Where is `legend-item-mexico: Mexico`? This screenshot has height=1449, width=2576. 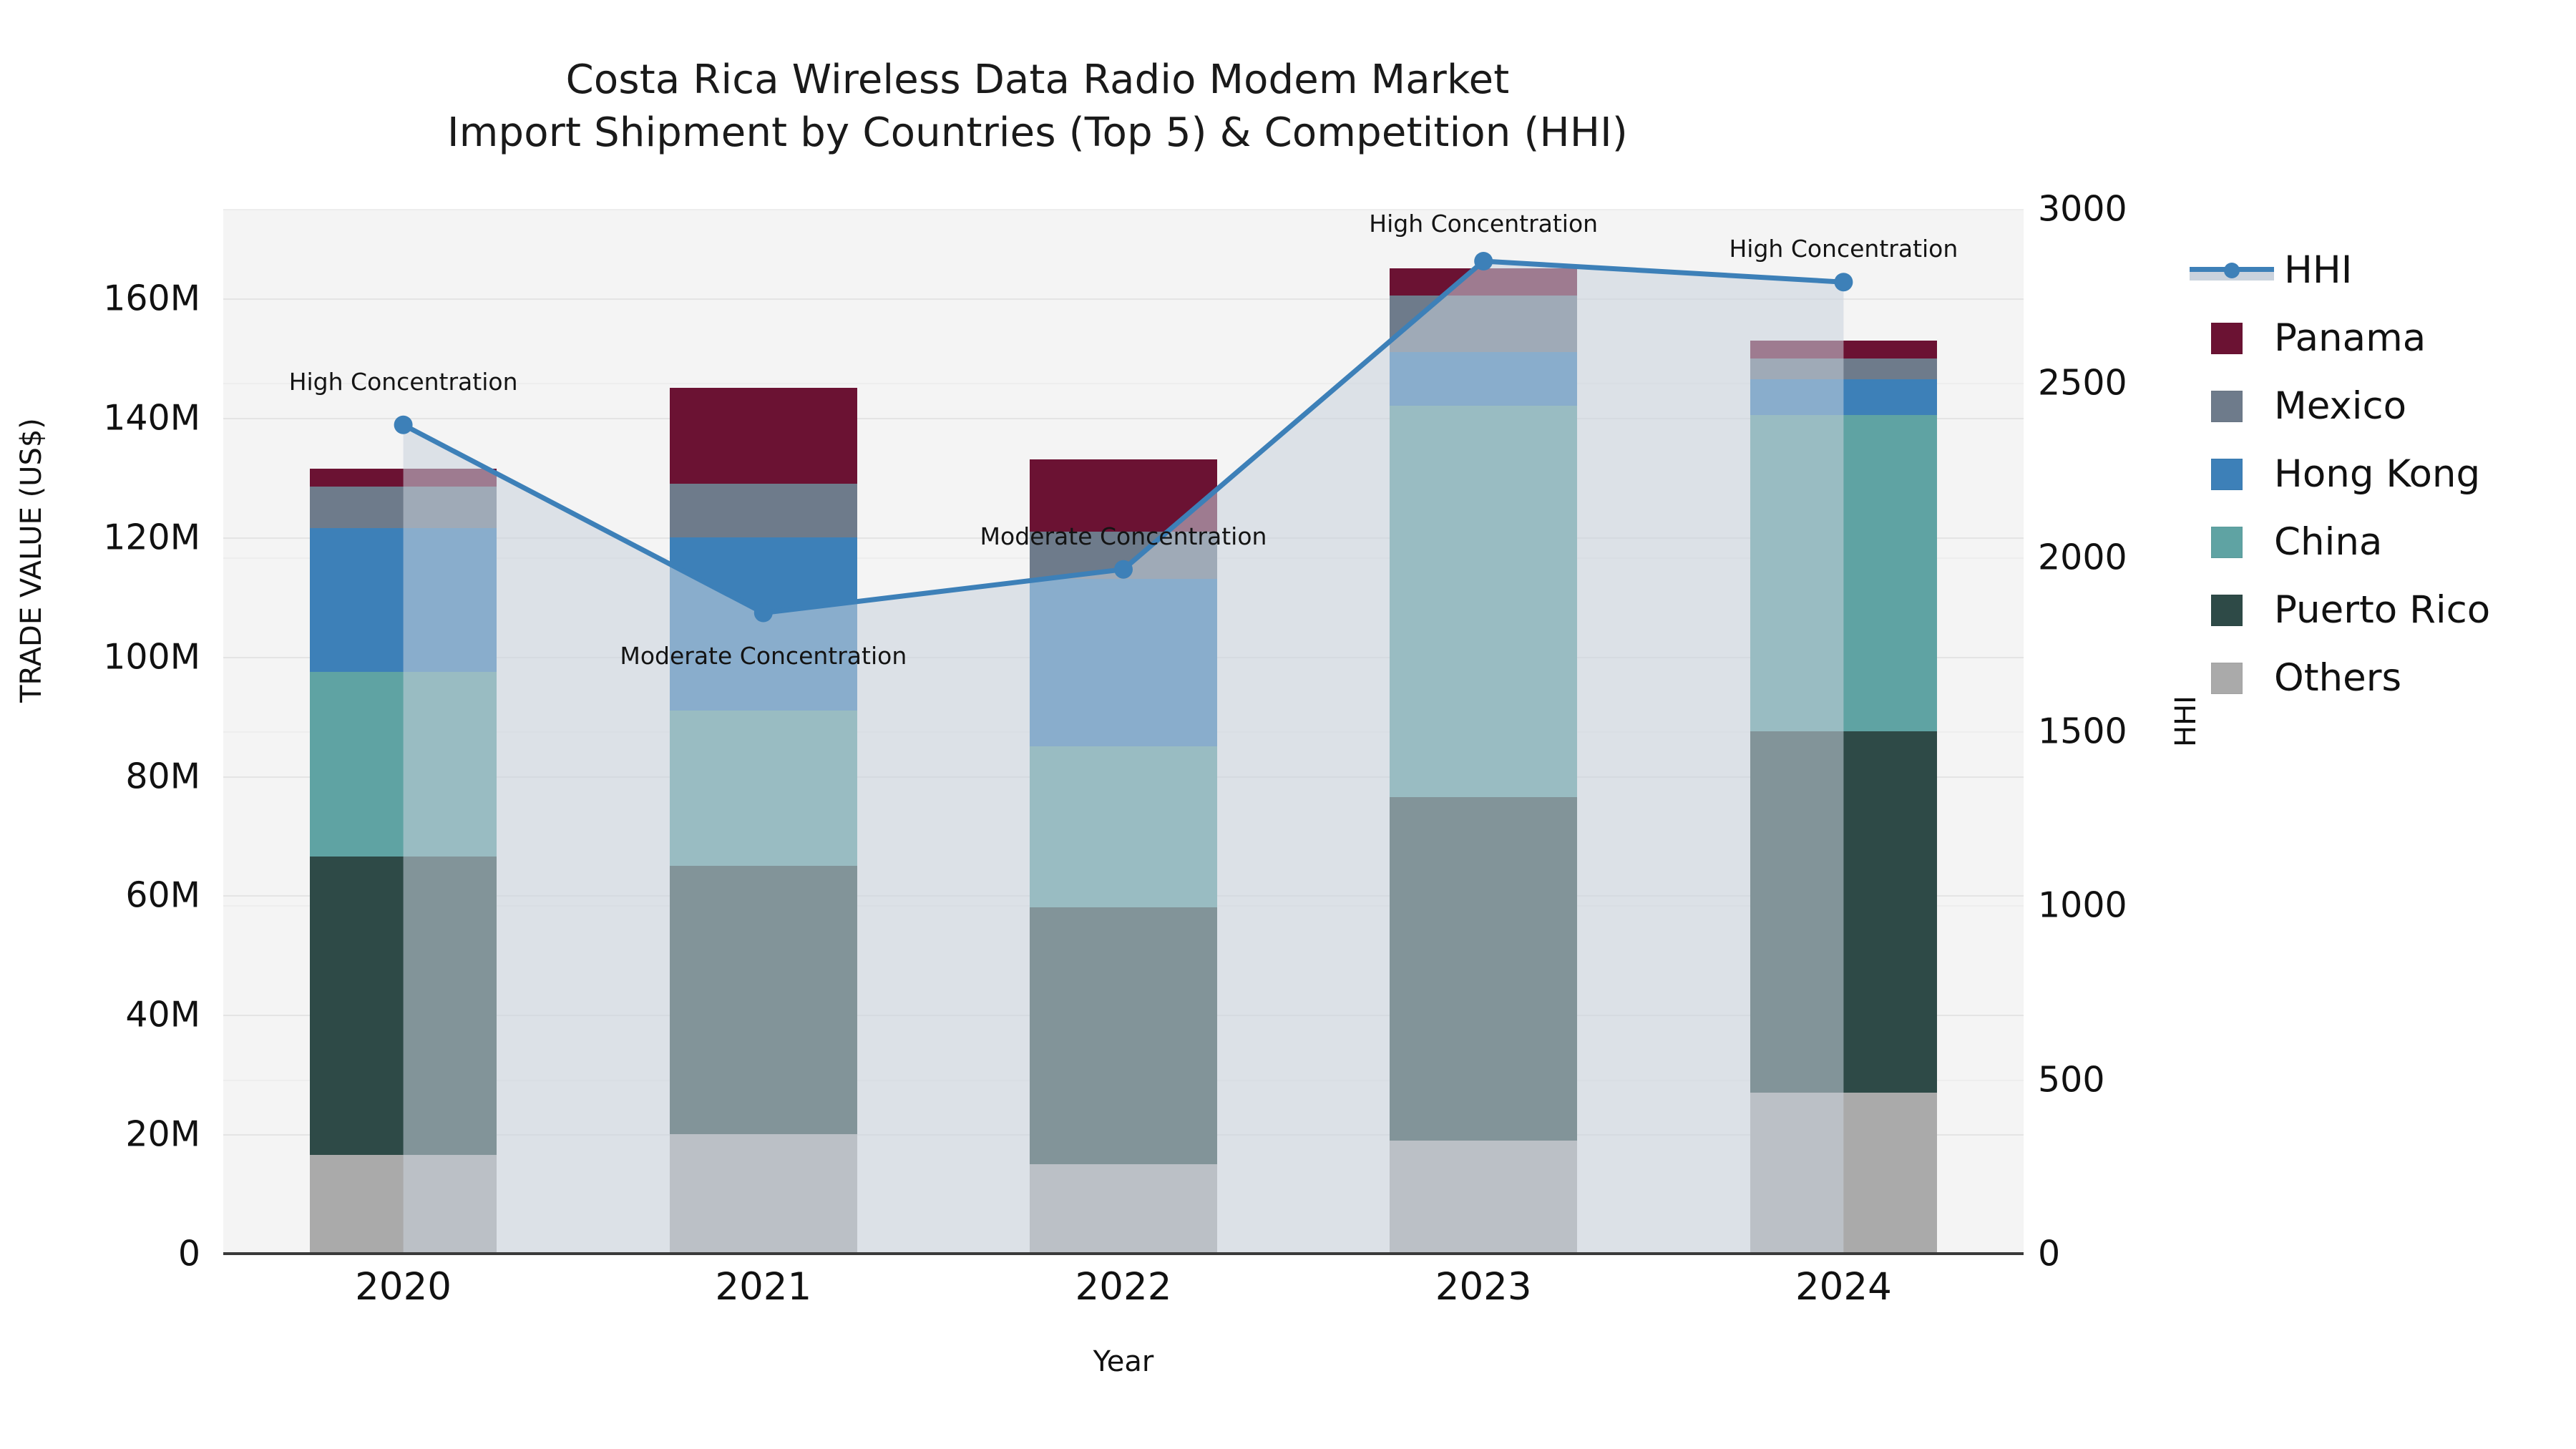 legend-item-mexico: Mexico is located at coordinates (2376, 406).